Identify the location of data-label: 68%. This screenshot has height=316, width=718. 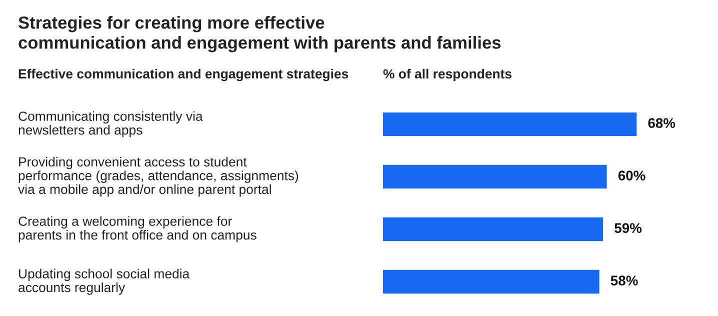
(662, 123).